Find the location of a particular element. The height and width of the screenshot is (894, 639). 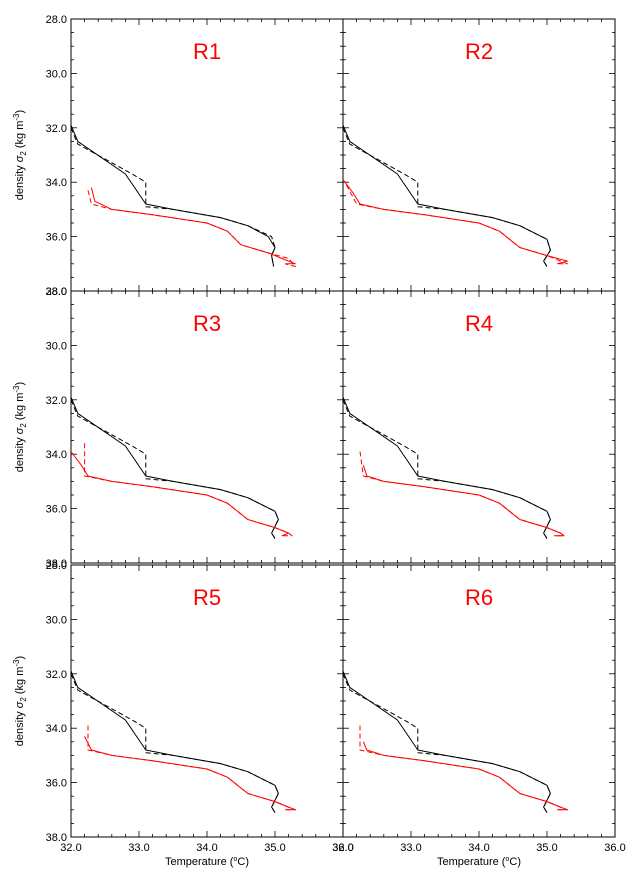

panel-title: R5 is located at coordinates (207, 597).